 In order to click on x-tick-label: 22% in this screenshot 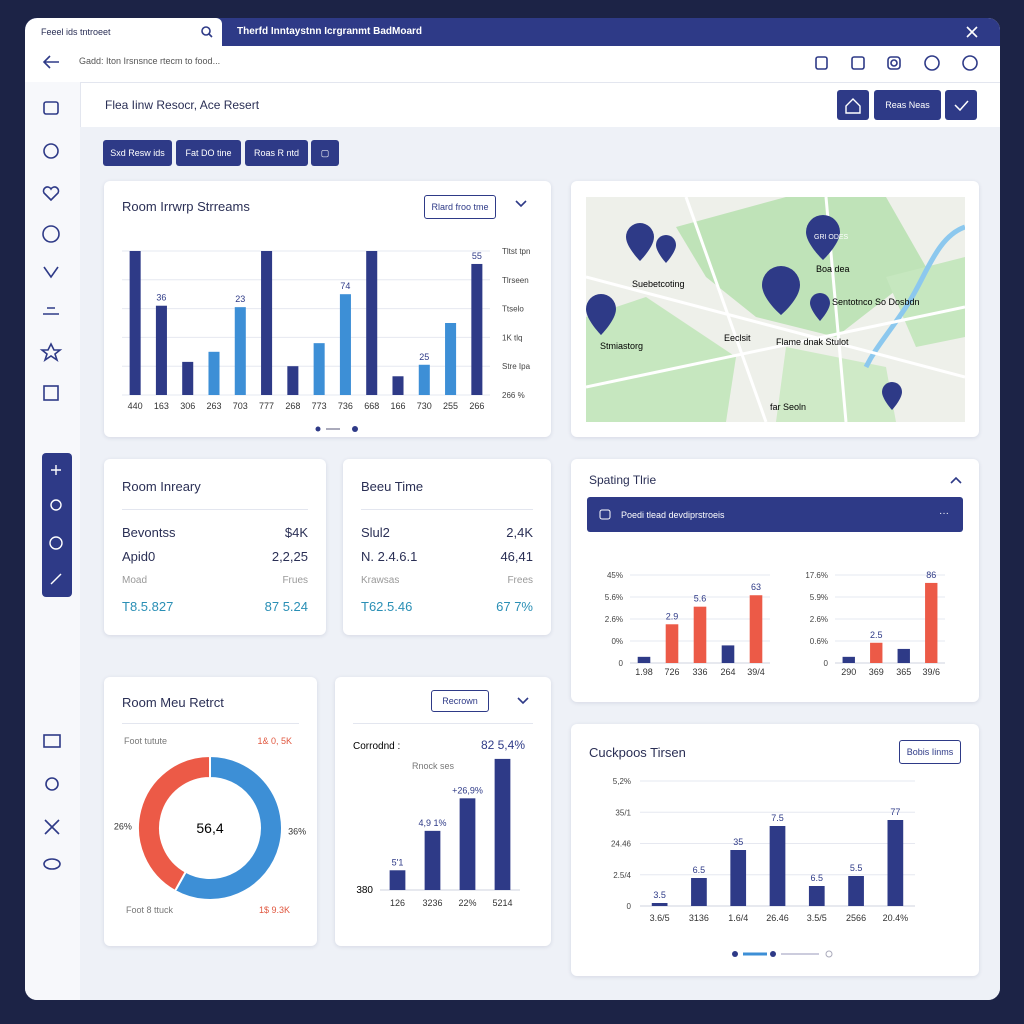, I will do `click(467, 903)`.